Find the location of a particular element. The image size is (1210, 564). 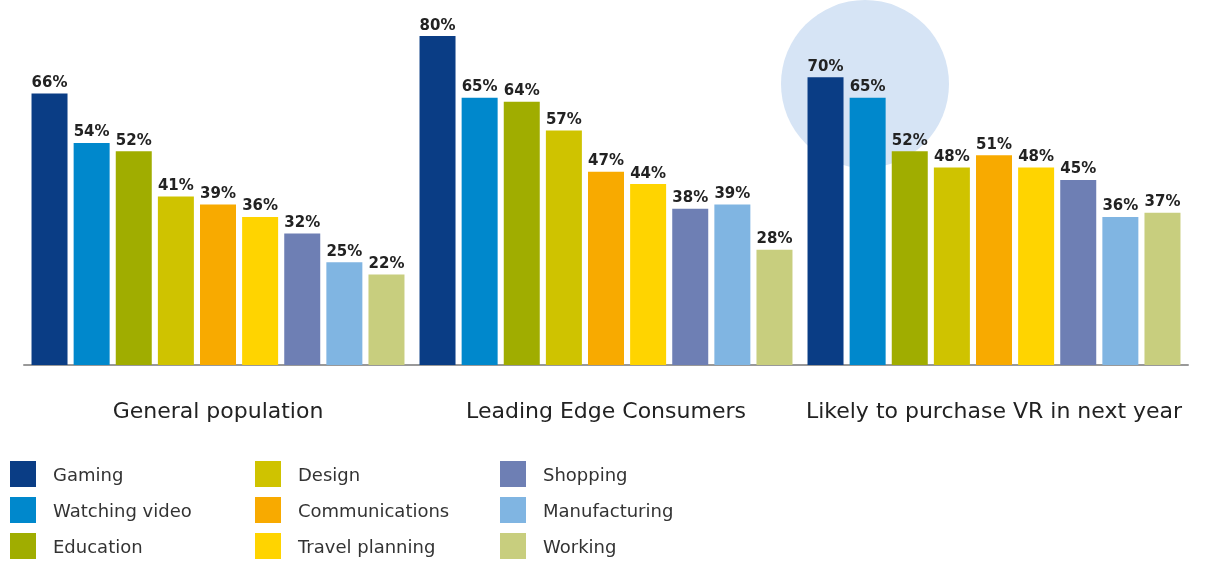

data-label: 64% is located at coordinates (521, 90).